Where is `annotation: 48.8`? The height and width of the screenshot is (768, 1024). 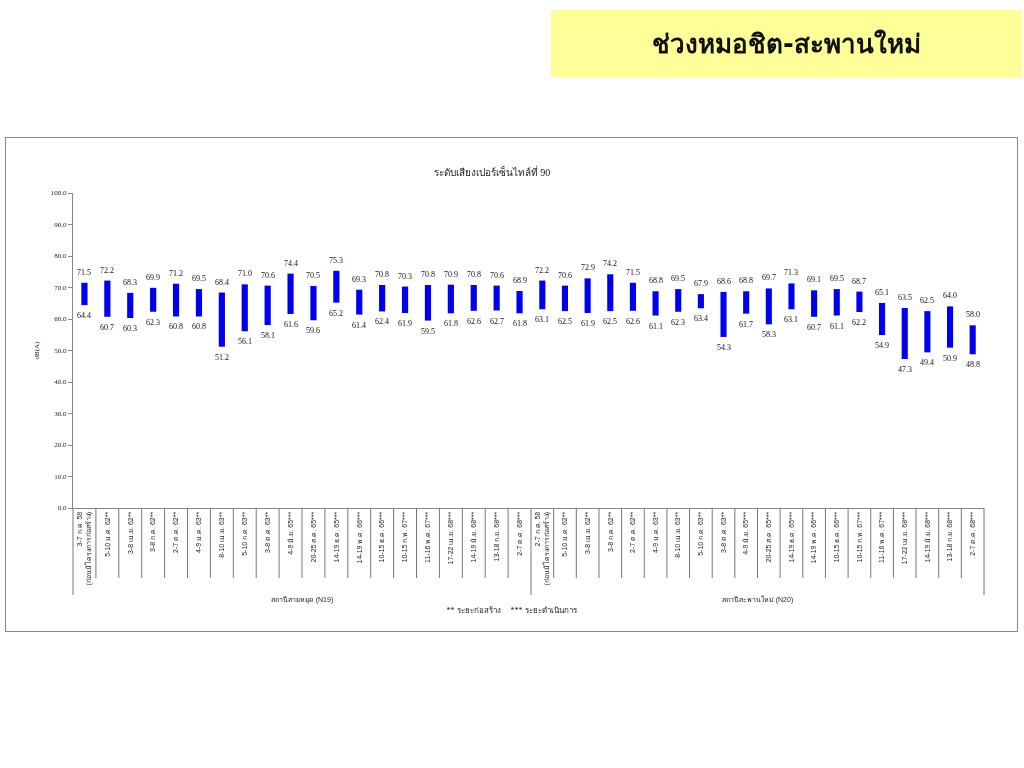
annotation: 48.8 is located at coordinates (973, 364).